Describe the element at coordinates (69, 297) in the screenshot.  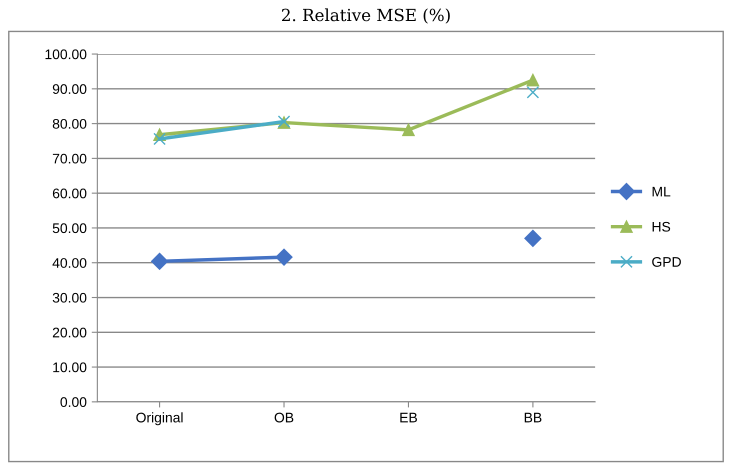
I see `y-tick-label: 30.00` at that location.